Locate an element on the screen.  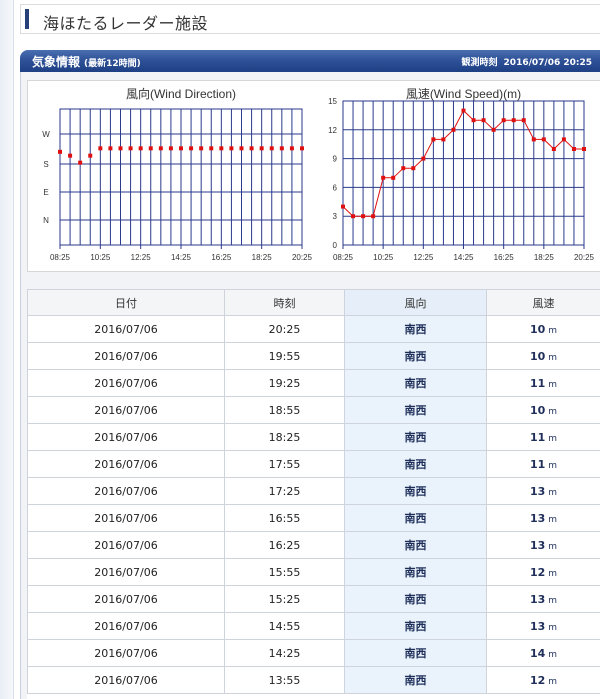
observation-time-value: 2016/07/06 20:25 is located at coordinates (547, 63).